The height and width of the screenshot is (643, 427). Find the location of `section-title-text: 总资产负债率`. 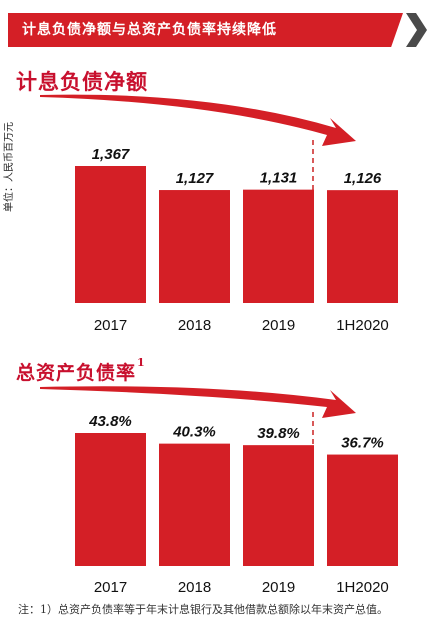

section-title-text: 总资产负债率 is located at coordinates (76, 373).